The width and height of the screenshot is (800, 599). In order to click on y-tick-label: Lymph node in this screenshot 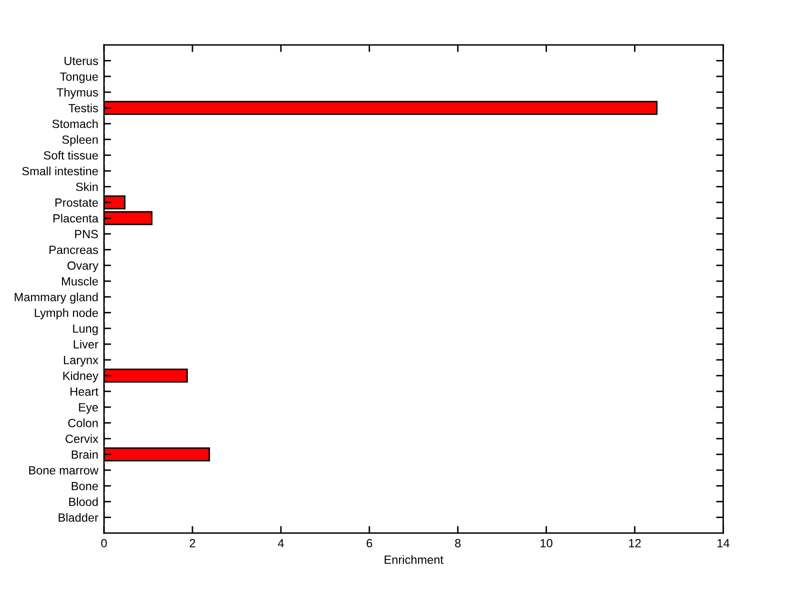, I will do `click(66, 314)`.